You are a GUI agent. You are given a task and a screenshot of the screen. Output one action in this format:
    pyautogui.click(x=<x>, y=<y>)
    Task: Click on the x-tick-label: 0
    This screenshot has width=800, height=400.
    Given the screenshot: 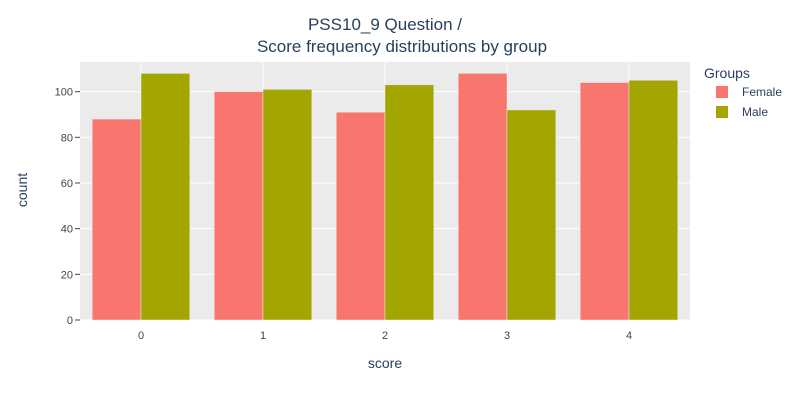 What is the action you would take?
    pyautogui.click(x=141, y=336)
    